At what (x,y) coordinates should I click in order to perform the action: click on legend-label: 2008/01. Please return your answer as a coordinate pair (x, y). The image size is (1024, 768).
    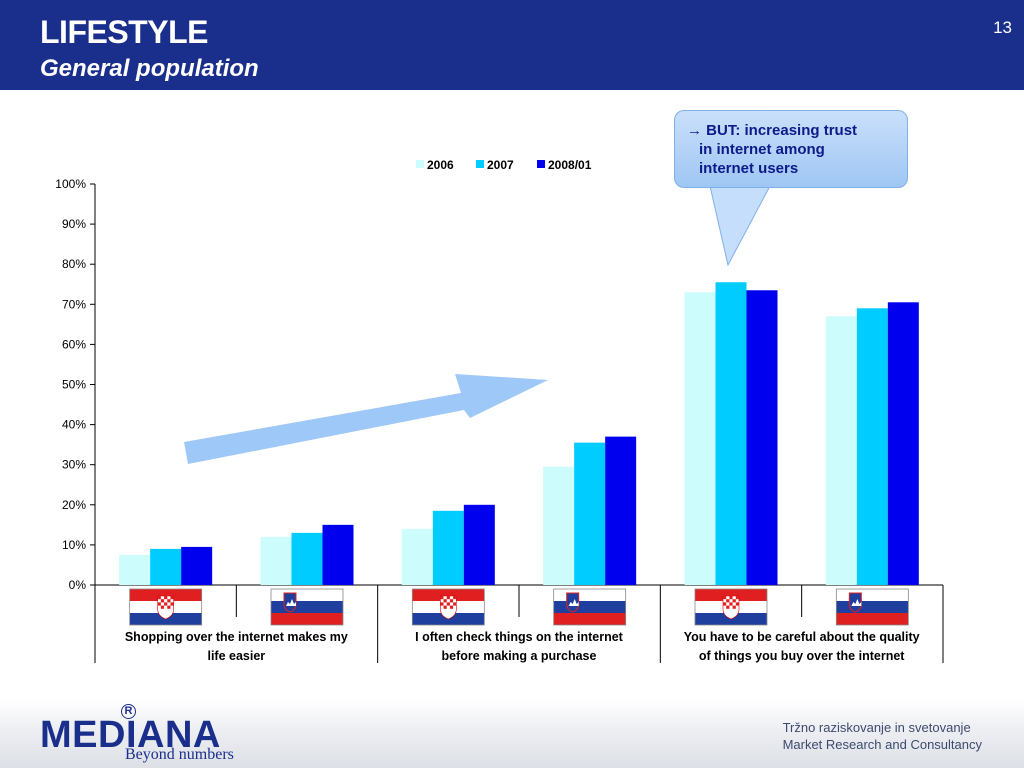
    Looking at the image, I should click on (570, 165).